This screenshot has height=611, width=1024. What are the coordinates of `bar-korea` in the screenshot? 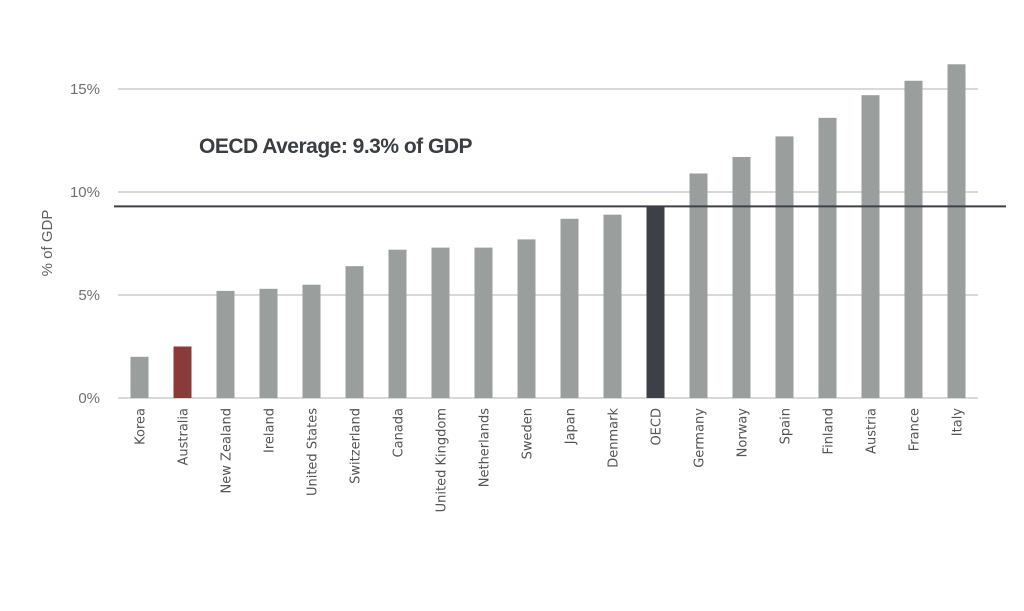 It's located at (139, 377).